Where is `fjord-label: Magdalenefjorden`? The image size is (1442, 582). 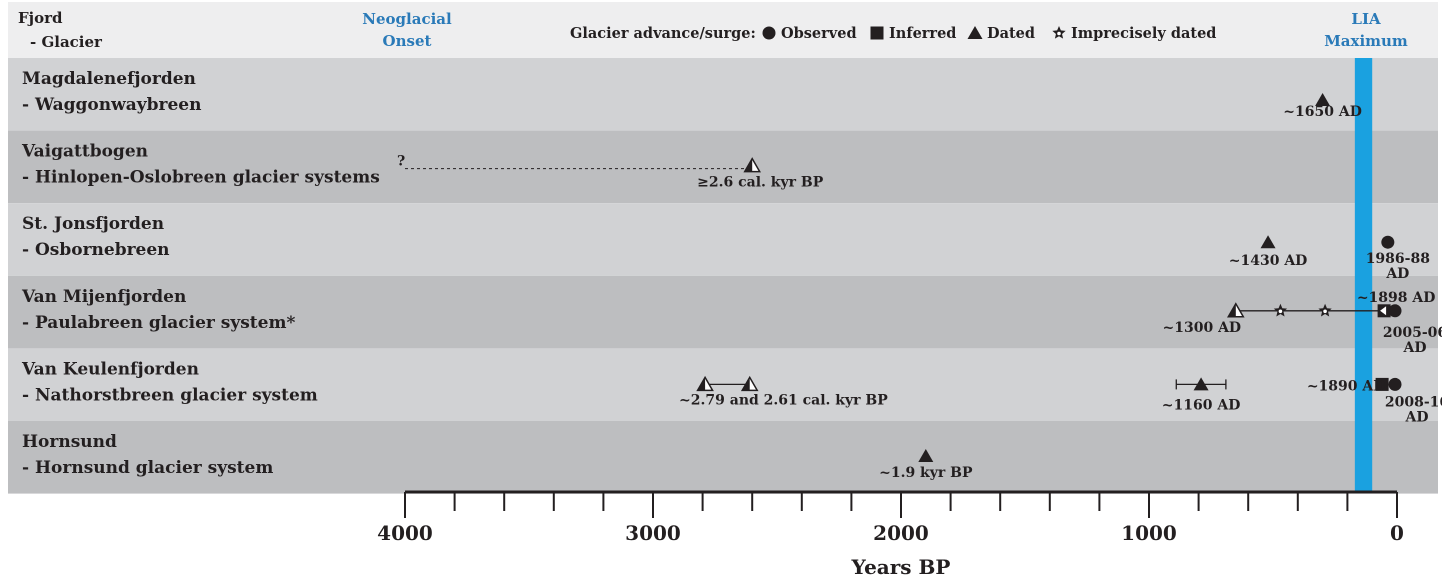
fjord-label: Magdalenefjorden is located at coordinates (109, 79).